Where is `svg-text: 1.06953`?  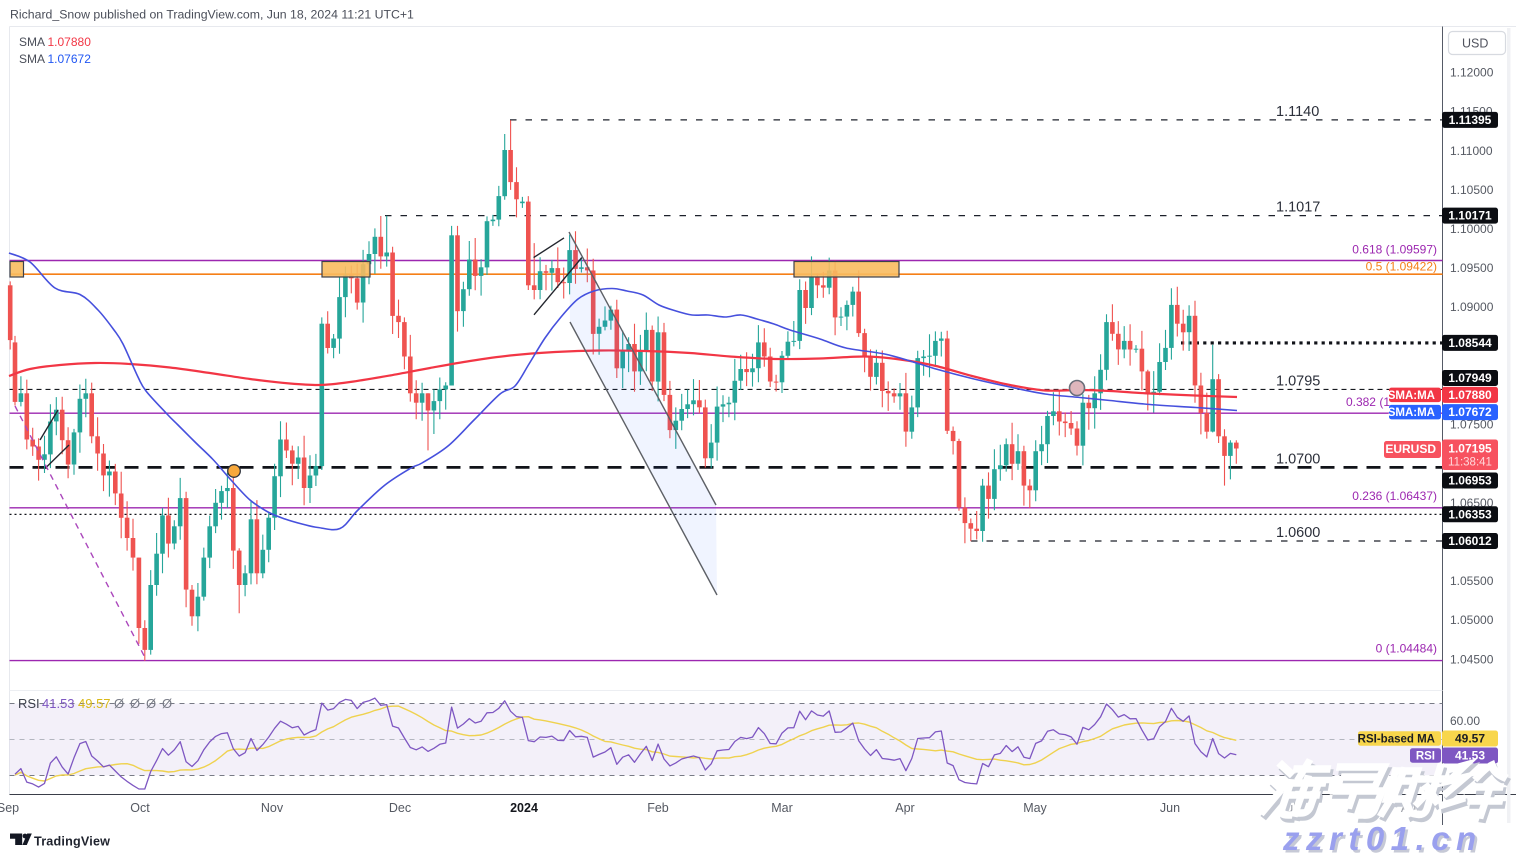 svg-text: 1.06953 is located at coordinates (1470, 481).